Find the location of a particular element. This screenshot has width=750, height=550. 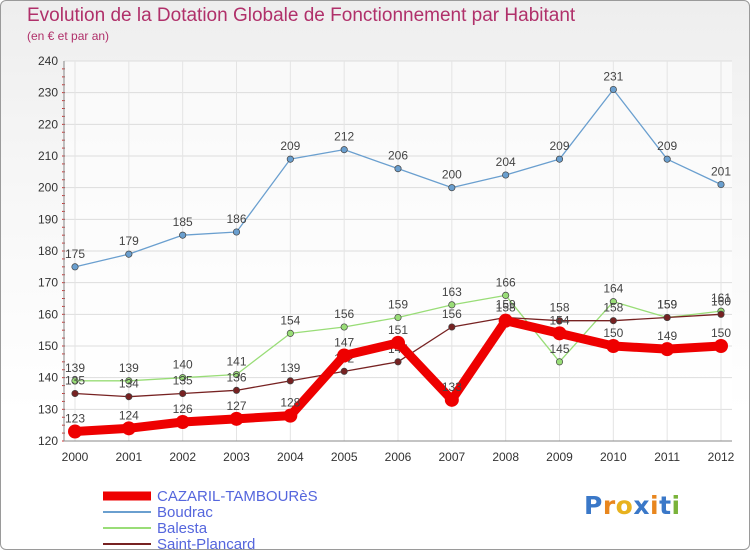

data-label: 147 is located at coordinates (344, 343).